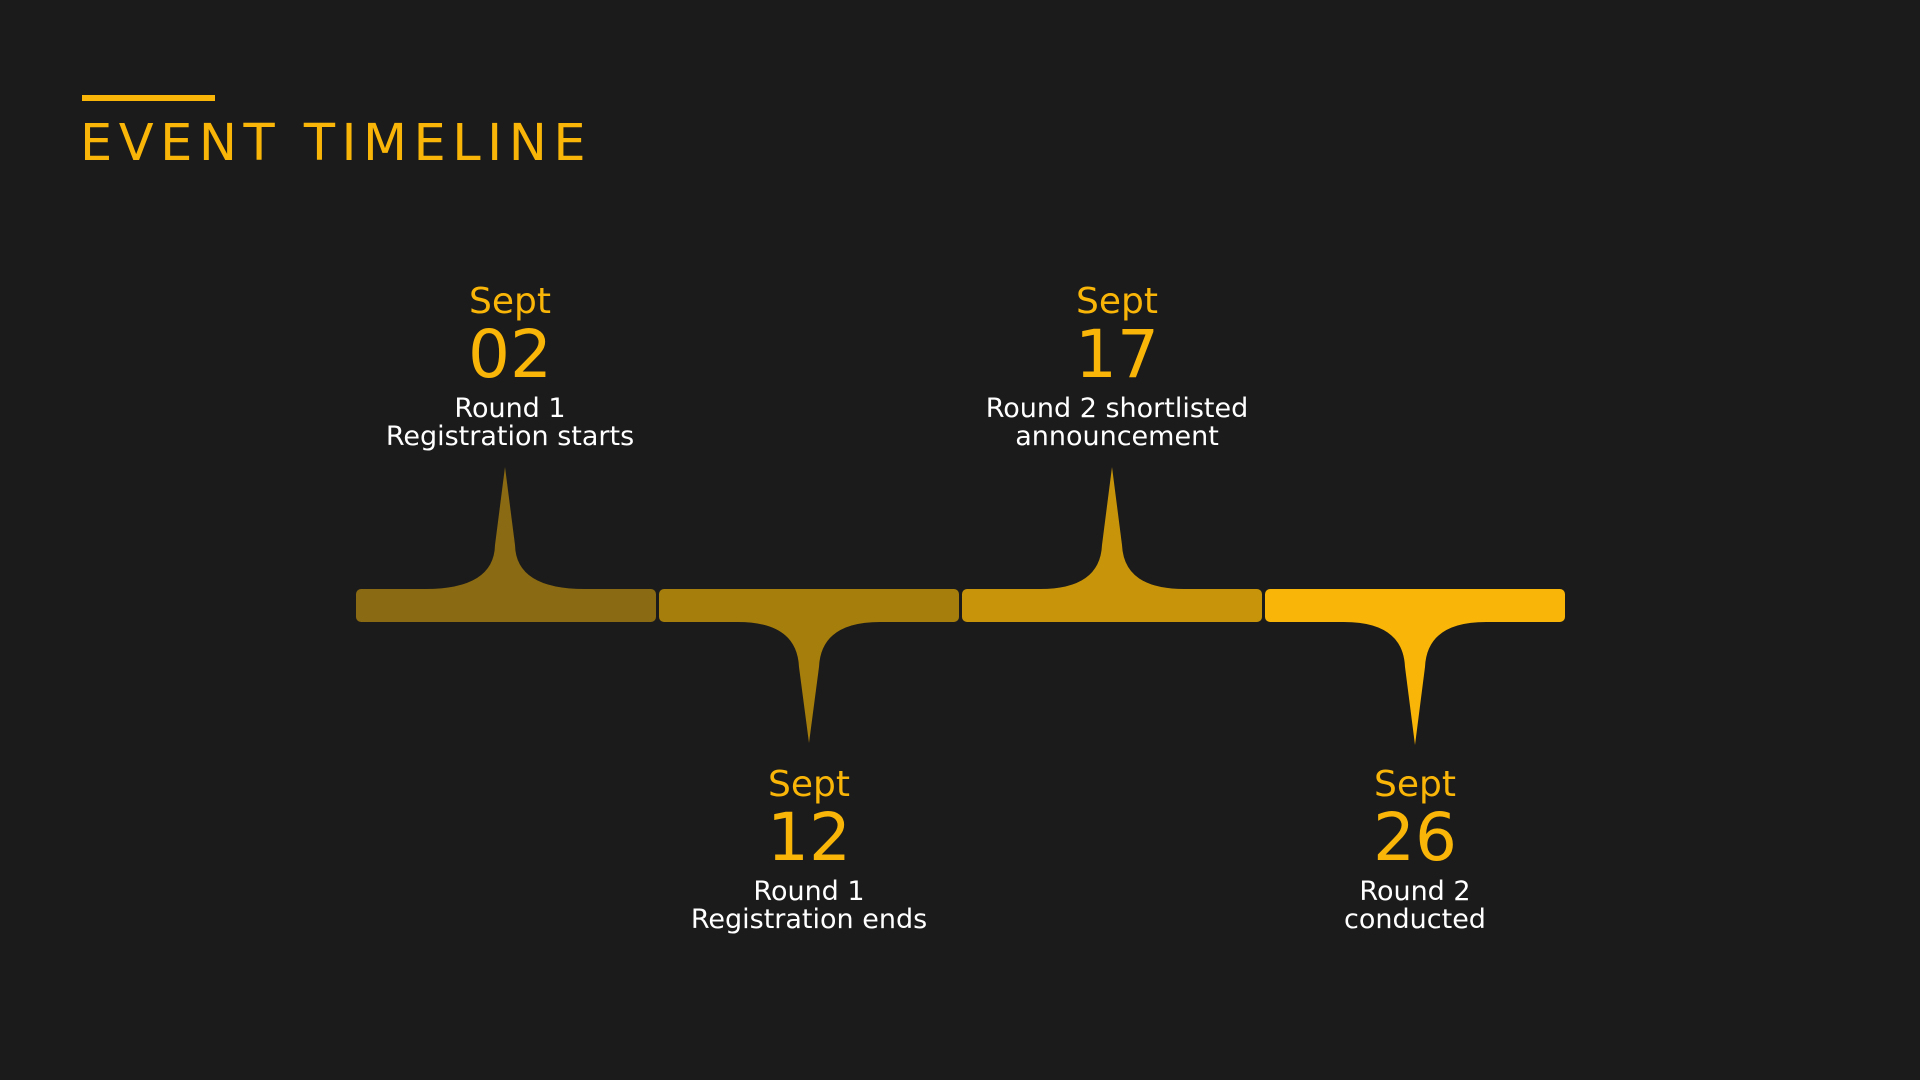  I want to click on event-day: 12, so click(809, 837).